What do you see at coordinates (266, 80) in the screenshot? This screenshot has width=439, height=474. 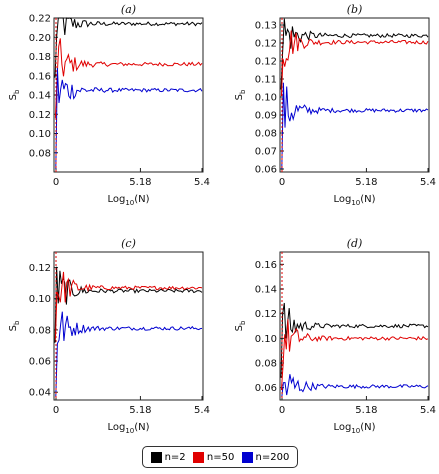 I see `y-tick-label: 0.11` at bounding box center [266, 80].